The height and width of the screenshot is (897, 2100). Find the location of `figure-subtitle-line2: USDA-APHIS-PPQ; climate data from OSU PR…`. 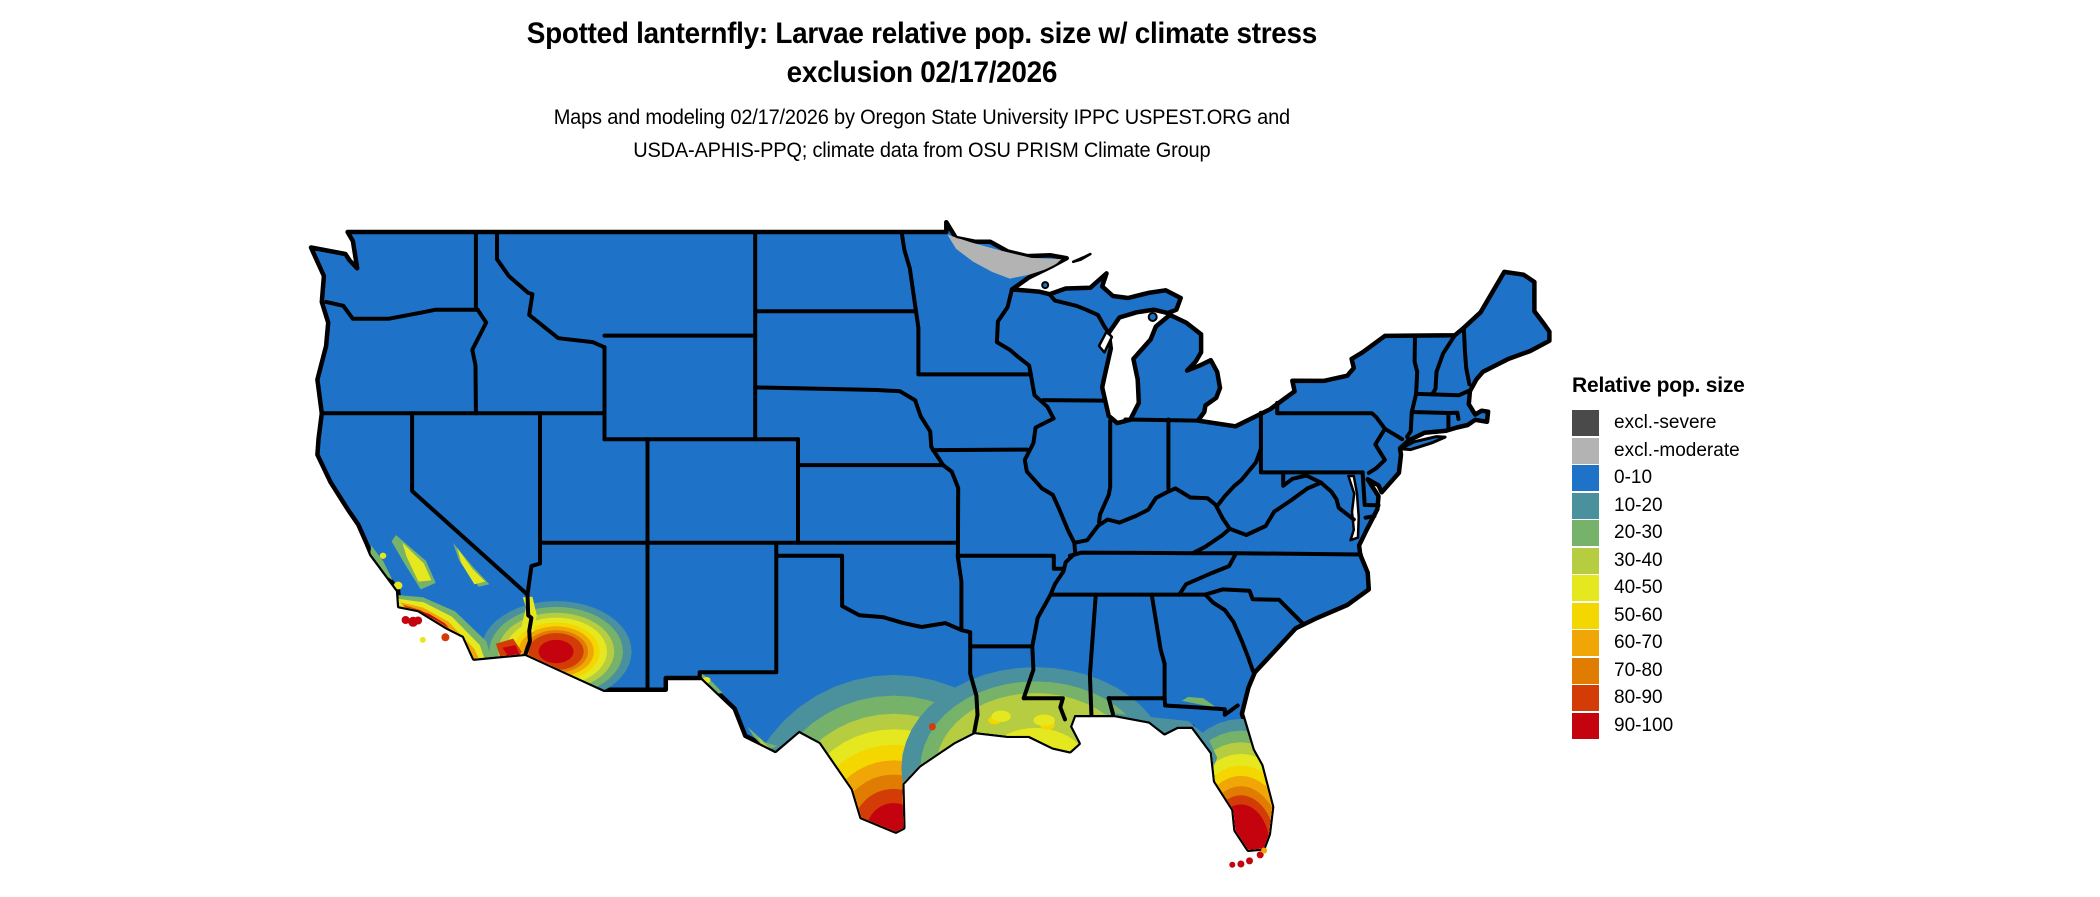

figure-subtitle-line2: USDA-APHIS-PPQ; climate data from OSU PR… is located at coordinates (922, 150).